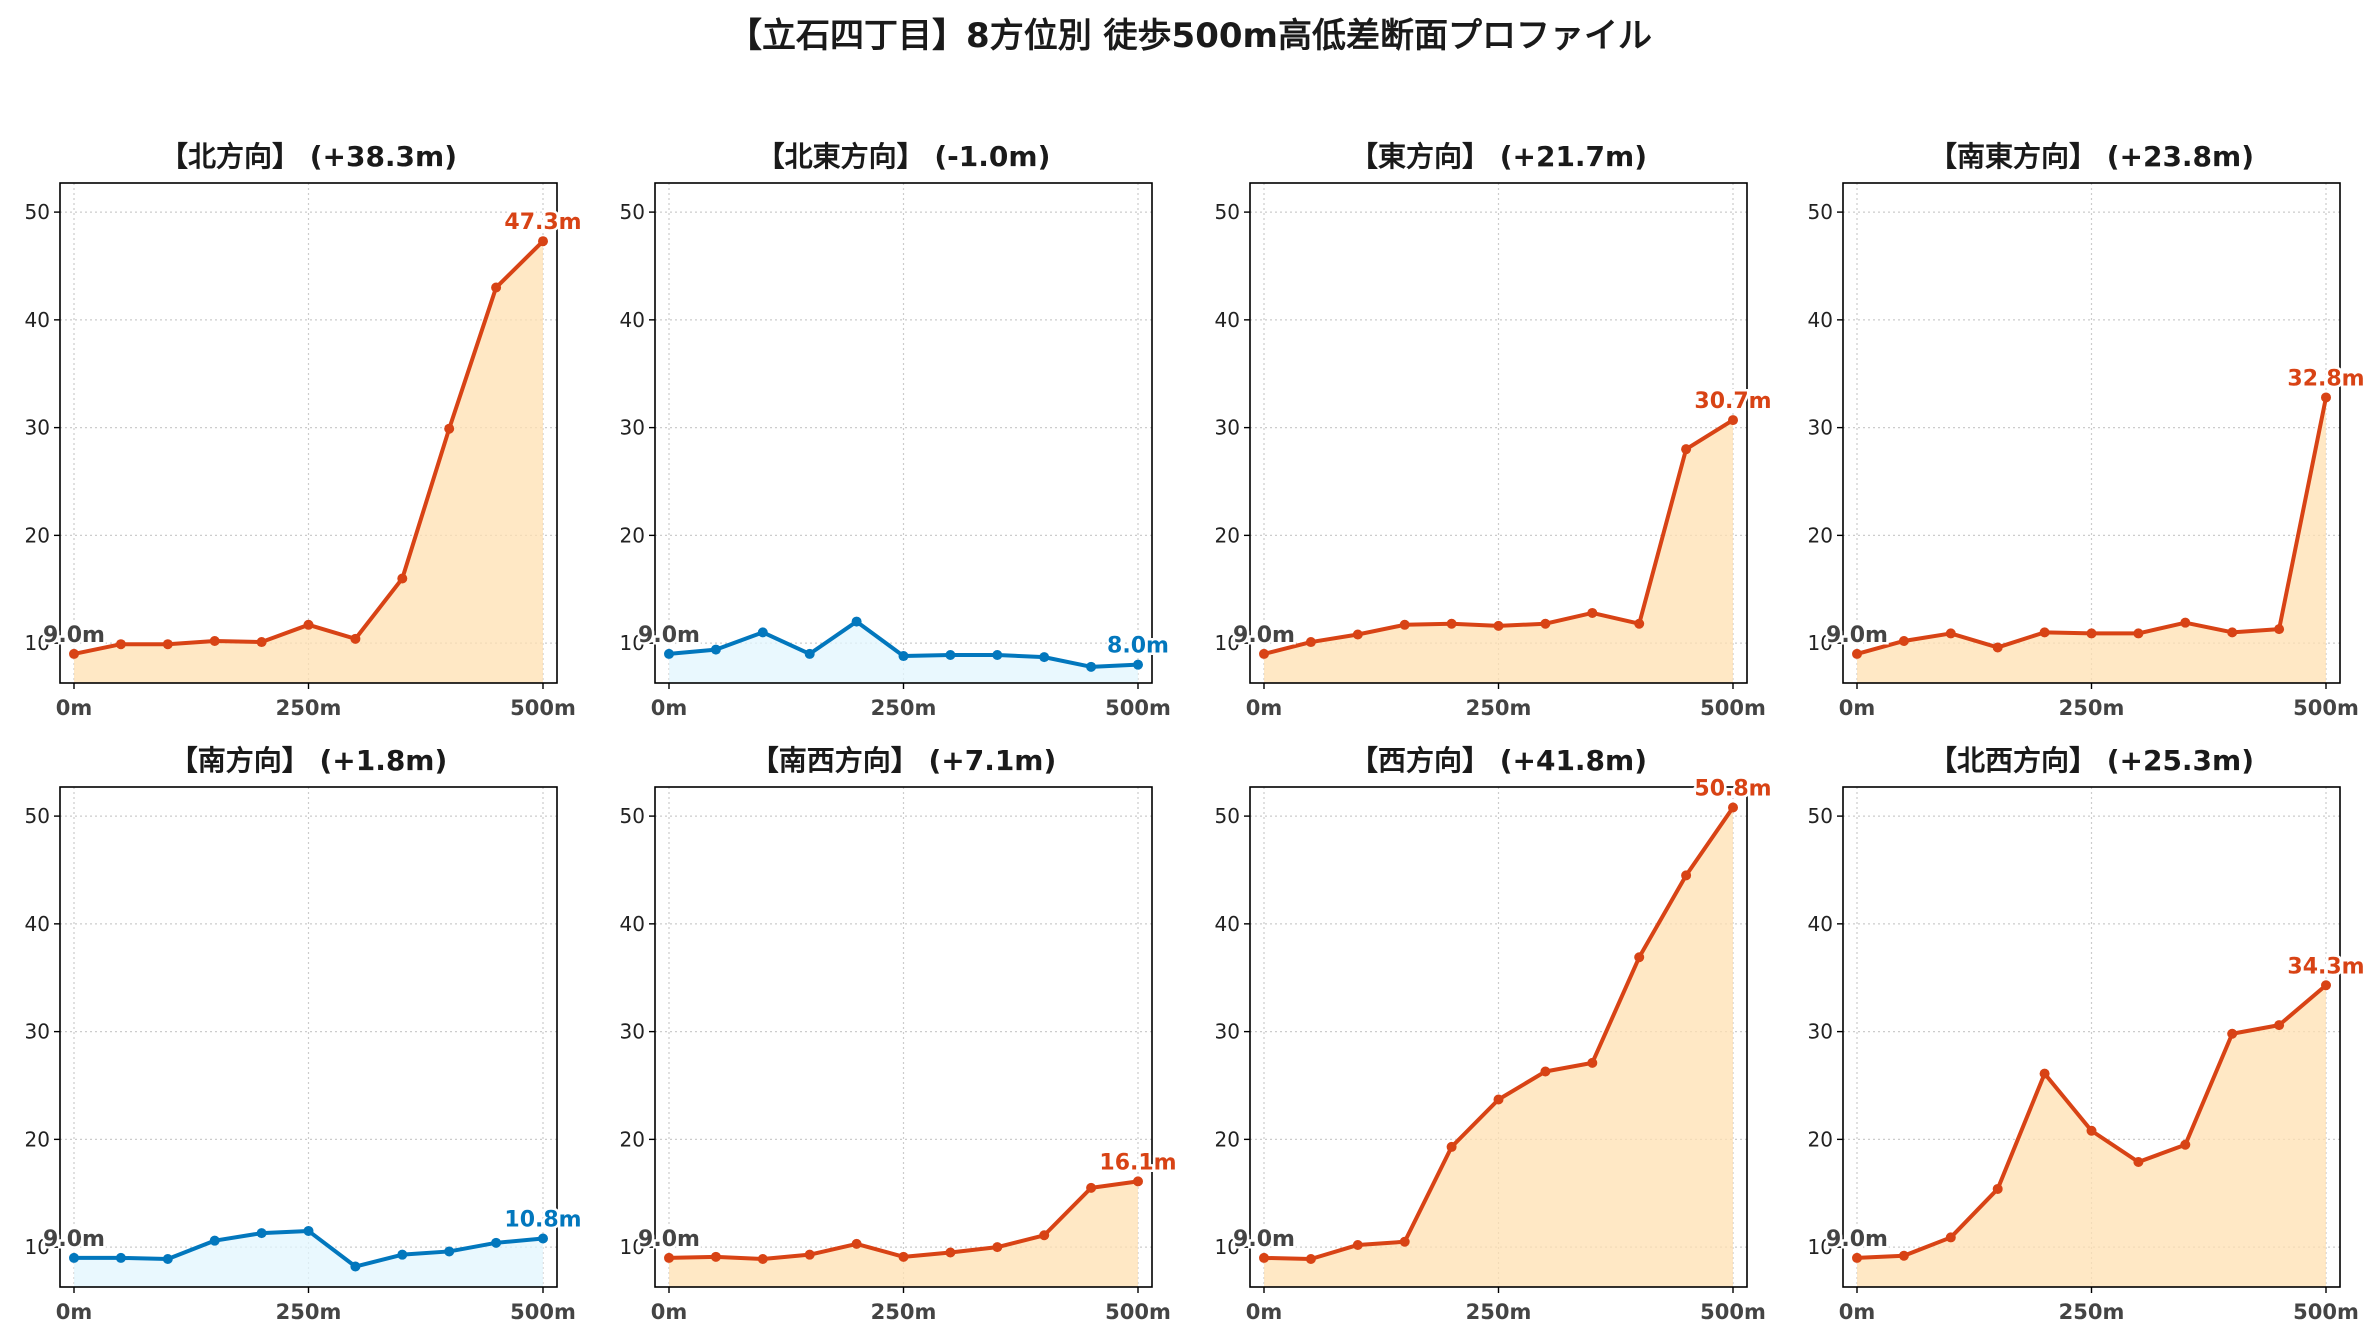 The image size is (2380, 1340). I want to click on subplot-title: 【北西方向】 (+25.3m), so click(2091, 760).